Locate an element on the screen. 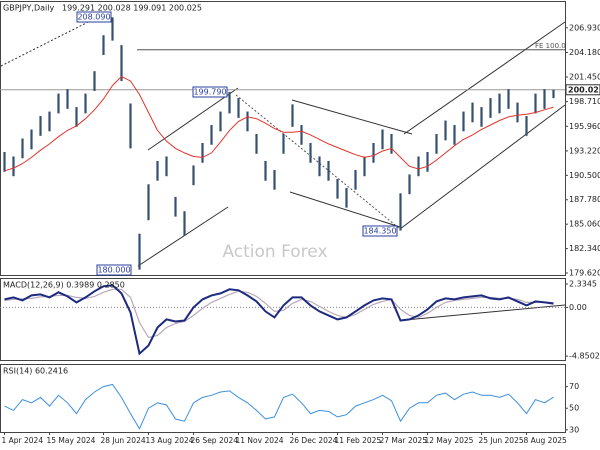  x-tick-label: 11 Feb 2025 is located at coordinates (358, 440).